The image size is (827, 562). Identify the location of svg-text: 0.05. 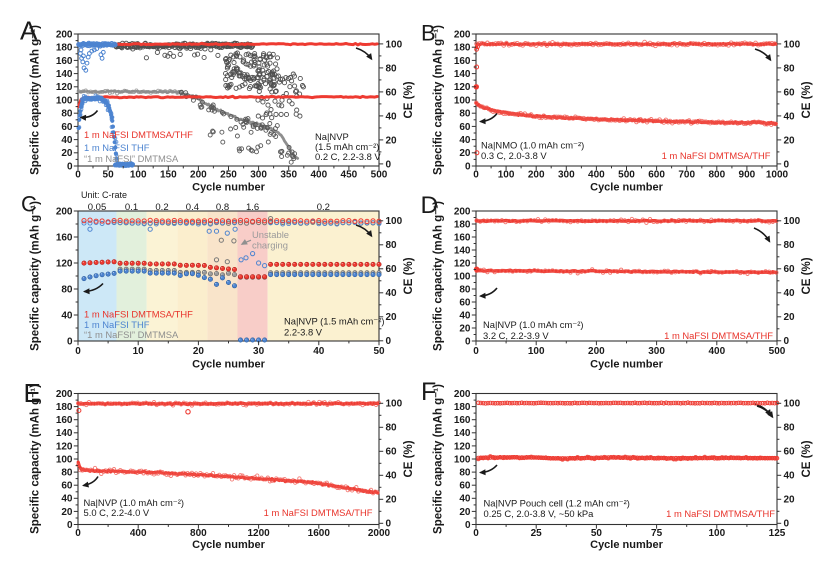
(97, 207).